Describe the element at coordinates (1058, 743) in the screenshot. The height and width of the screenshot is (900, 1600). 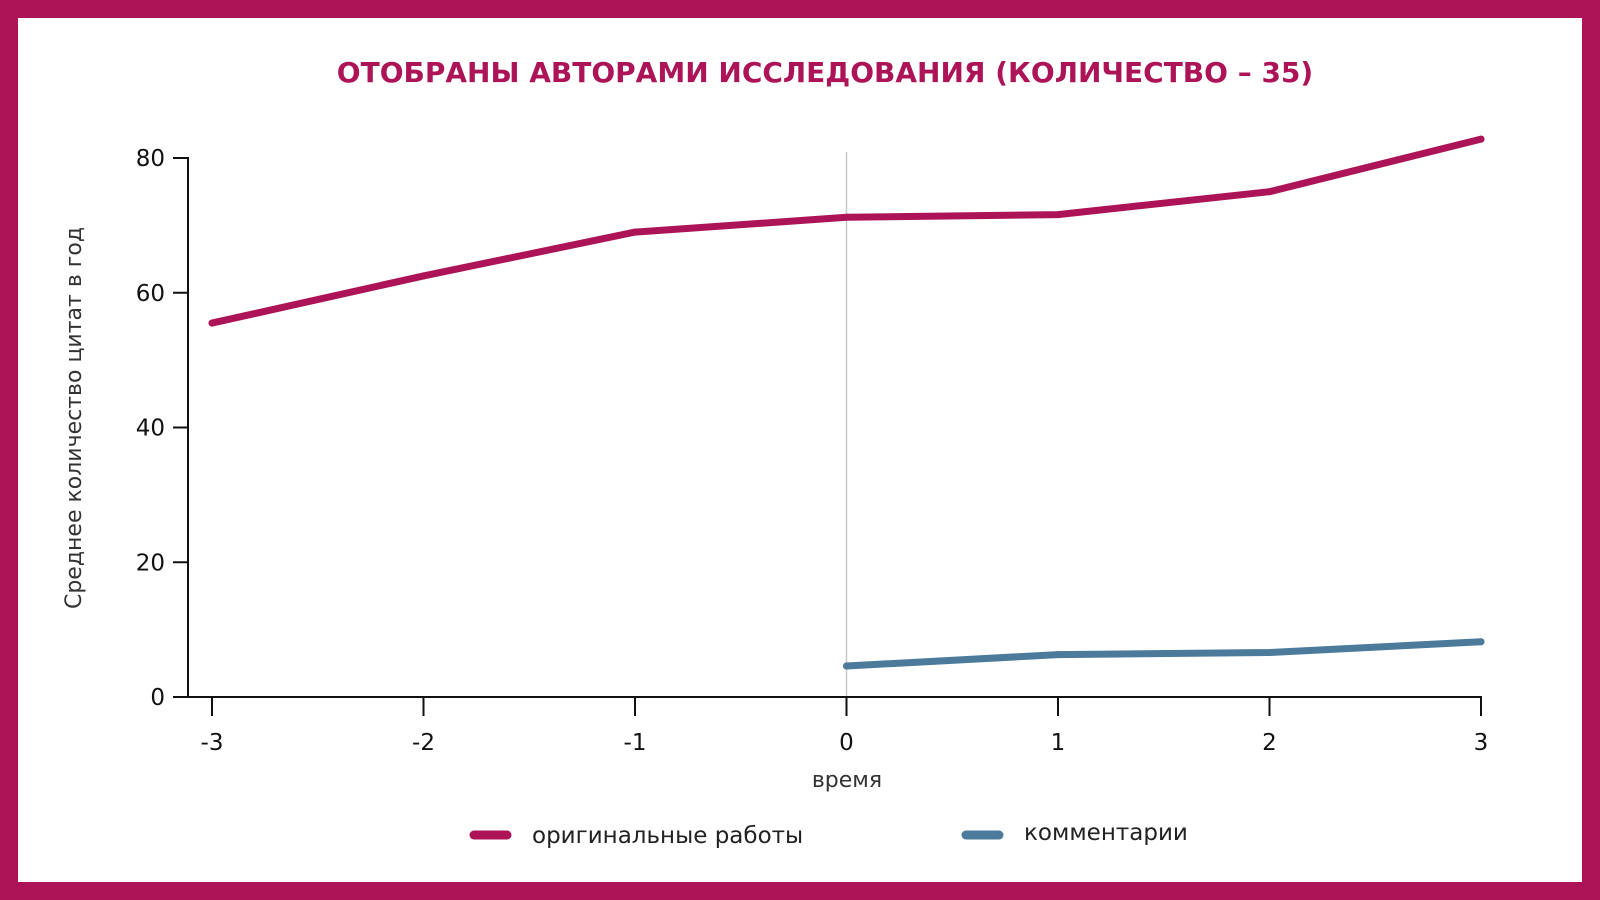
I see `x-tick-label: 1` at that location.